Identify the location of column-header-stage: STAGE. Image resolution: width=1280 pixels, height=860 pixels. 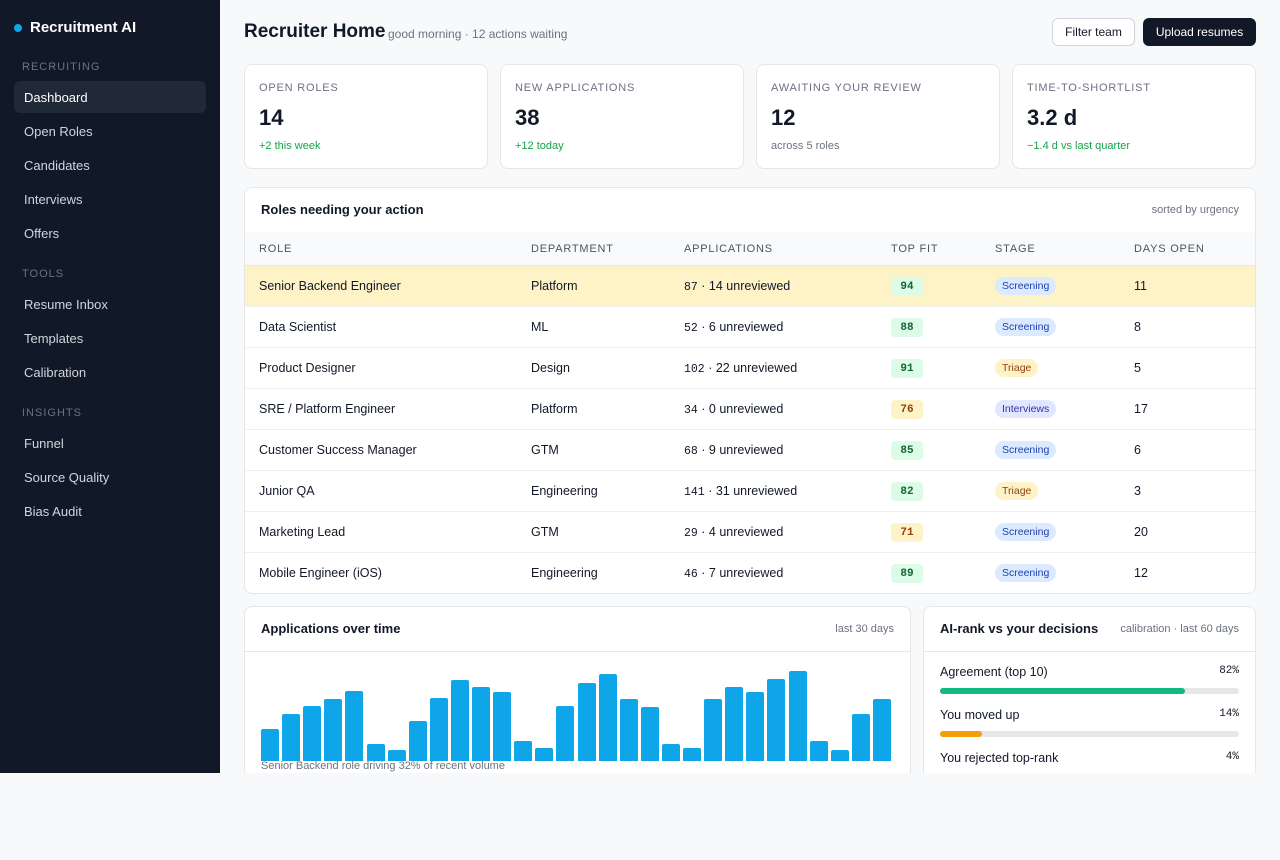
(1015, 249).